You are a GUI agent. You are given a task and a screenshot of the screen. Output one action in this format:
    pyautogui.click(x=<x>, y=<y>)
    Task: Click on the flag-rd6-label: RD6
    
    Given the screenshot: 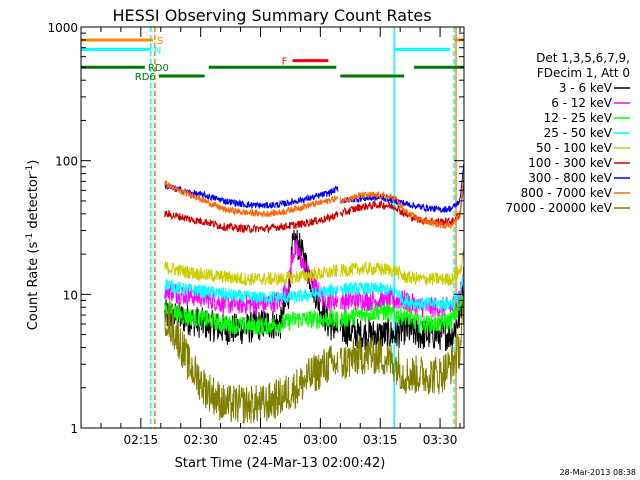 What is the action you would take?
    pyautogui.click(x=145, y=77)
    